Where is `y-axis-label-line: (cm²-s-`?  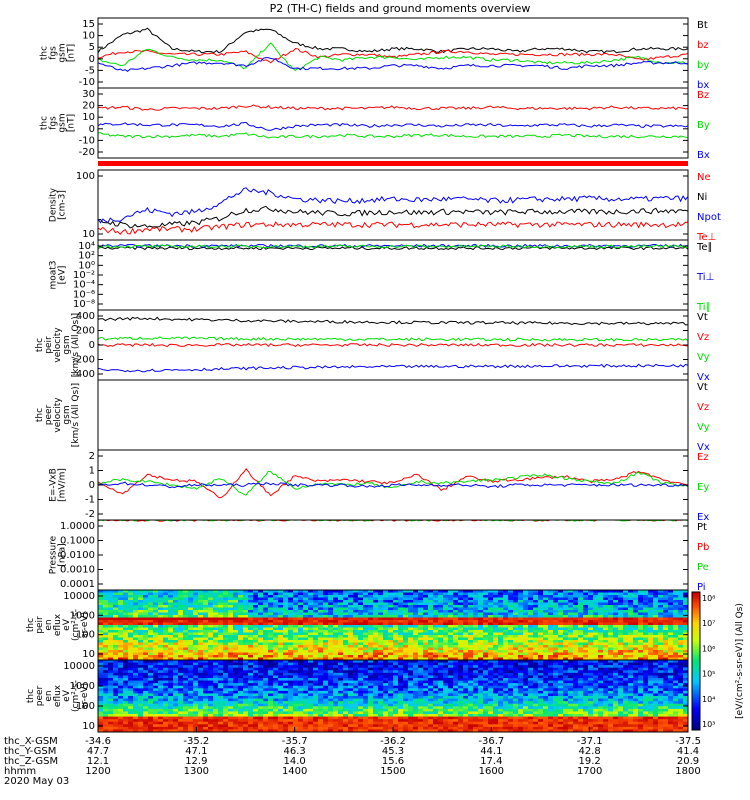
y-axis-label-line: (cm²-s- is located at coordinates (76, 625).